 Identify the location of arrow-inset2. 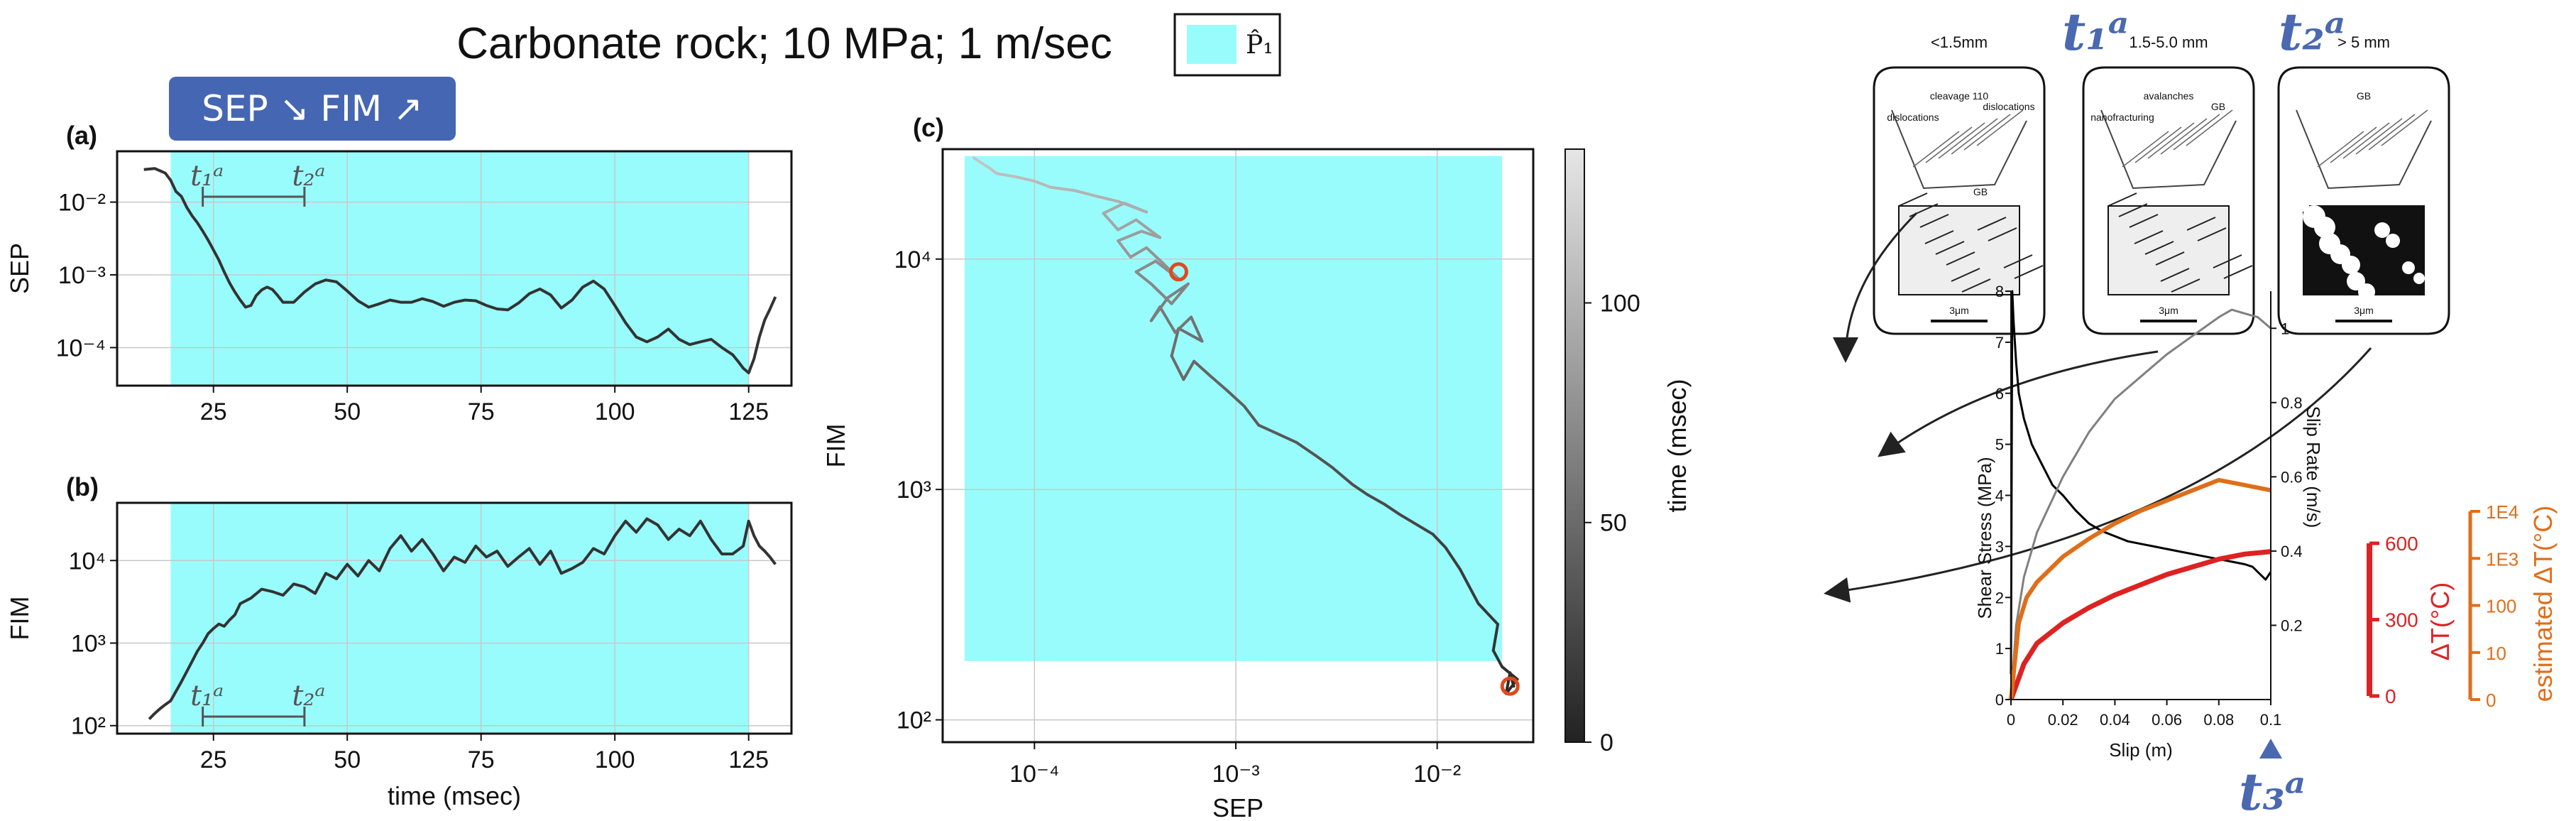
(2018, 403).